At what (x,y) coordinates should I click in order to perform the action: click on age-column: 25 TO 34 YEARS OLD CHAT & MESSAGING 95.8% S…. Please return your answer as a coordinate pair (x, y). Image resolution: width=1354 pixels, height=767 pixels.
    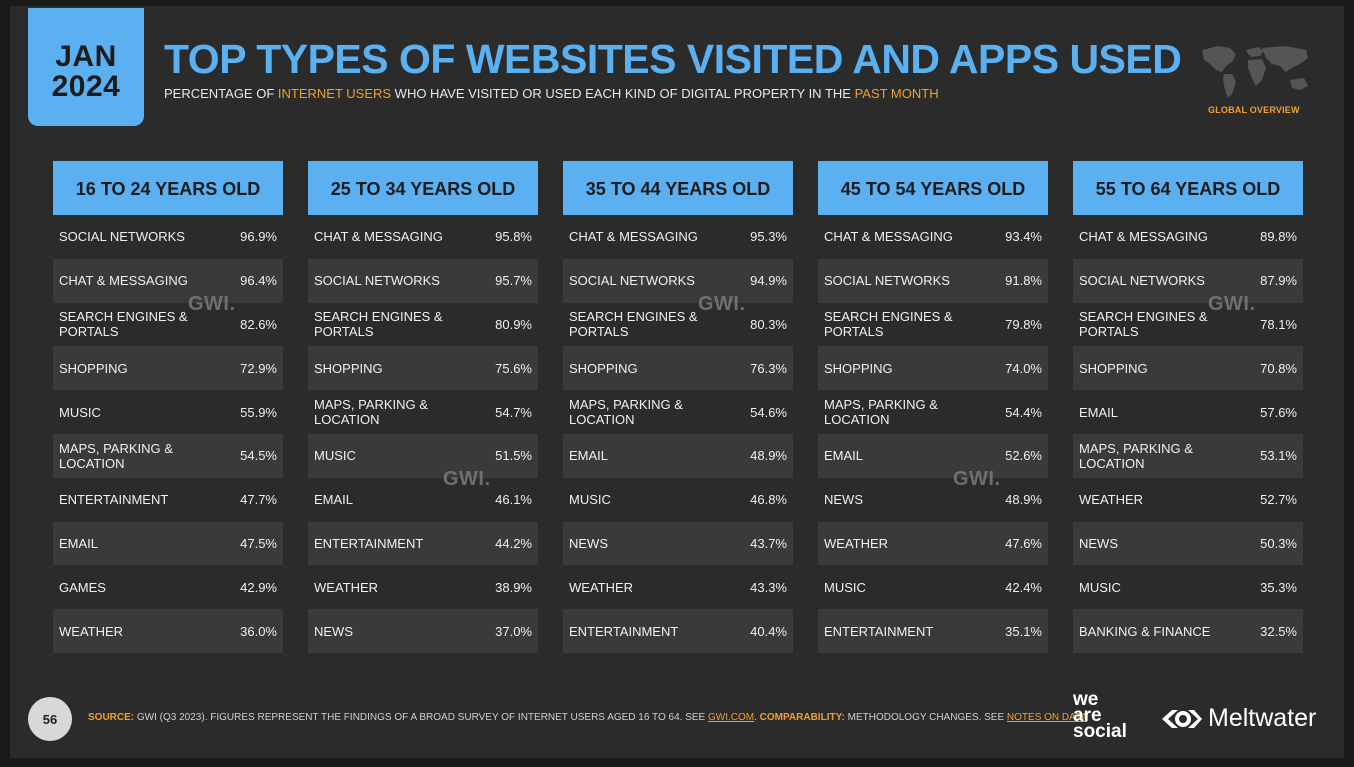
    Looking at the image, I should click on (423, 407).